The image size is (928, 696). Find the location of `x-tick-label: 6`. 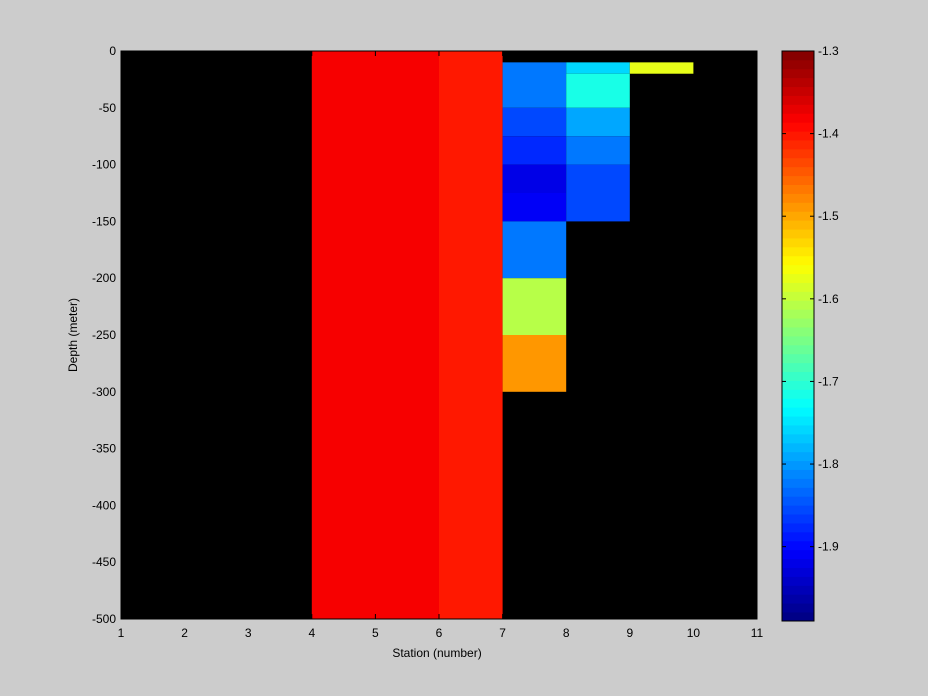

x-tick-label: 6 is located at coordinates (439, 633).